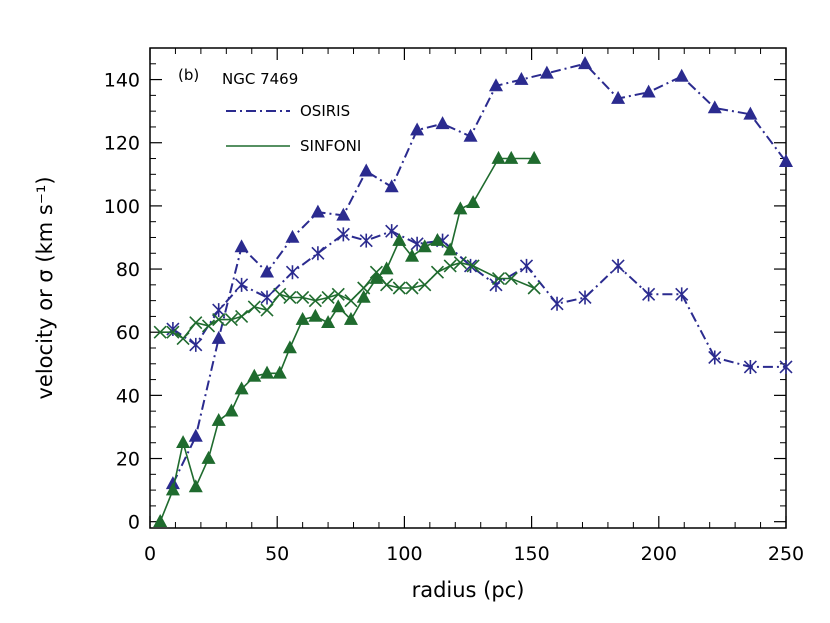 Image resolution: width=830 pixels, height=623 pixels. Describe the element at coordinates (188, 75) in the screenshot. I see `panel-label: (b)` at that location.